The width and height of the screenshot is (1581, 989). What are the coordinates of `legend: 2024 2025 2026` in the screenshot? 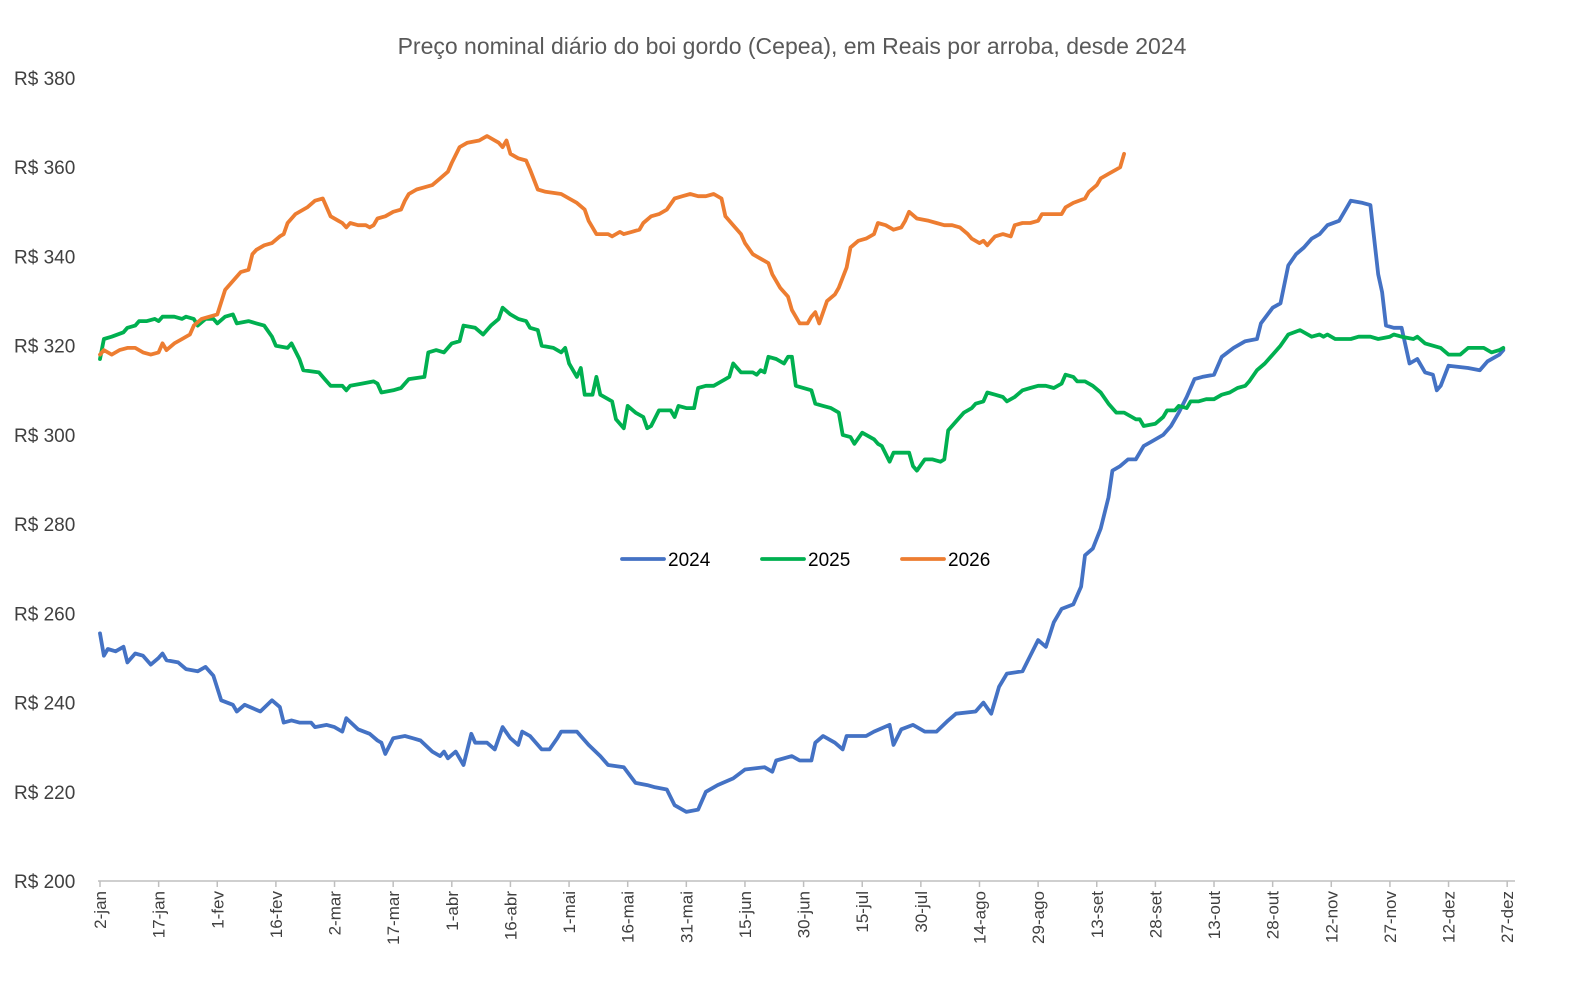 It's located at (805, 560).